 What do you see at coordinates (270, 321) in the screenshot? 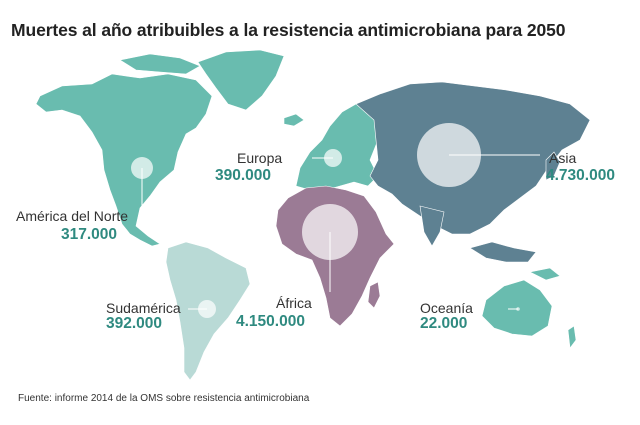
I see `label-africa-value: 4.150.000` at bounding box center [270, 321].